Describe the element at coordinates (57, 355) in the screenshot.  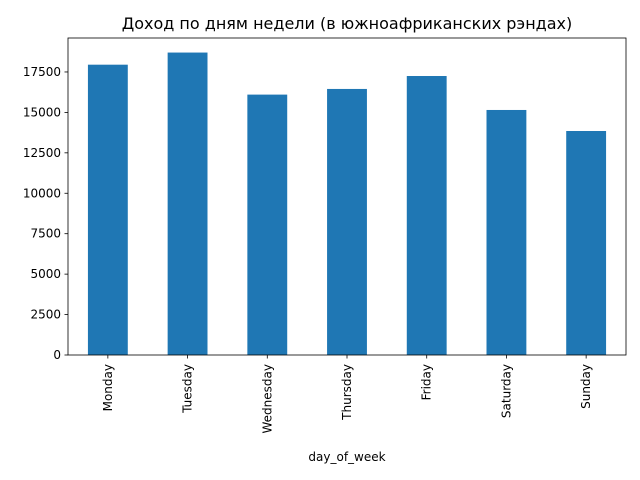
I see `y-tick-label: 0` at that location.